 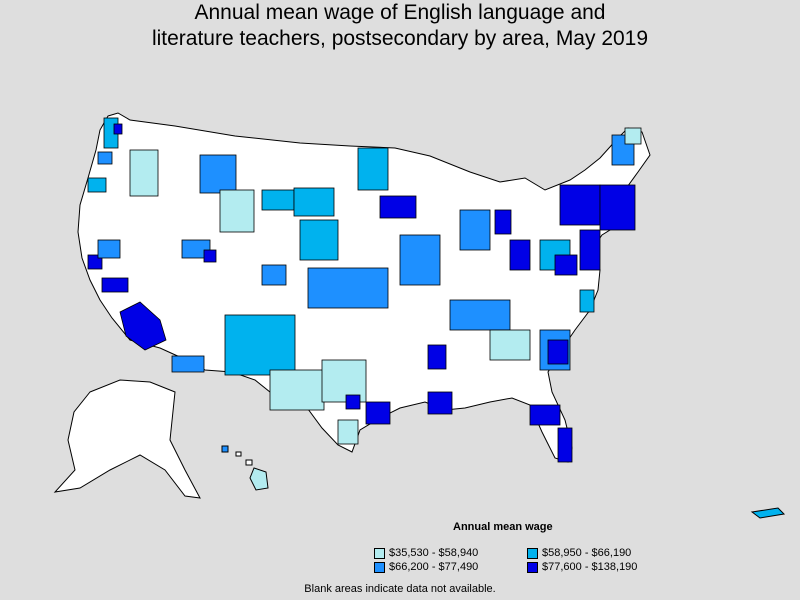 What do you see at coordinates (245, 468) in the screenshot?
I see `hawaii-islands` at bounding box center [245, 468].